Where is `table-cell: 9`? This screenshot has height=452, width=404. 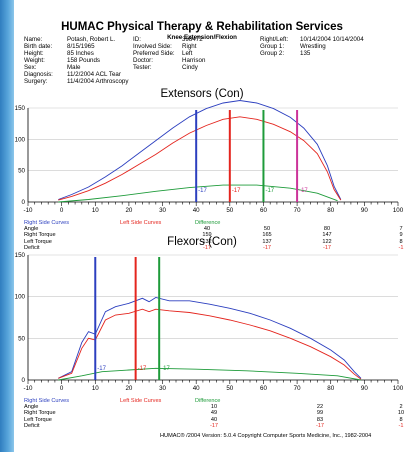 table-cell: 9 is located at coordinates (401, 235).